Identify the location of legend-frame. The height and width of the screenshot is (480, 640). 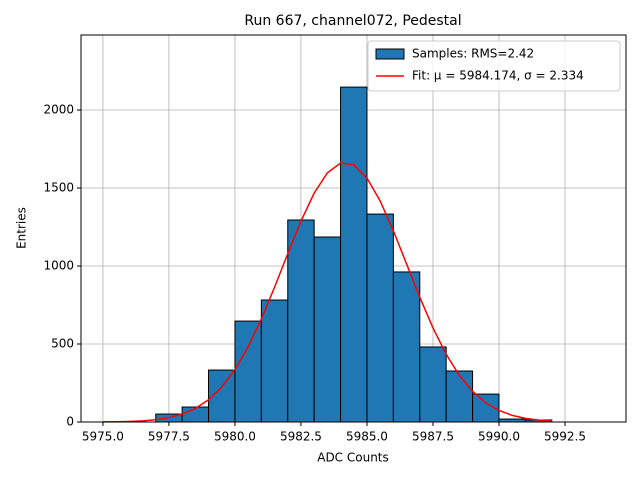
(494, 66).